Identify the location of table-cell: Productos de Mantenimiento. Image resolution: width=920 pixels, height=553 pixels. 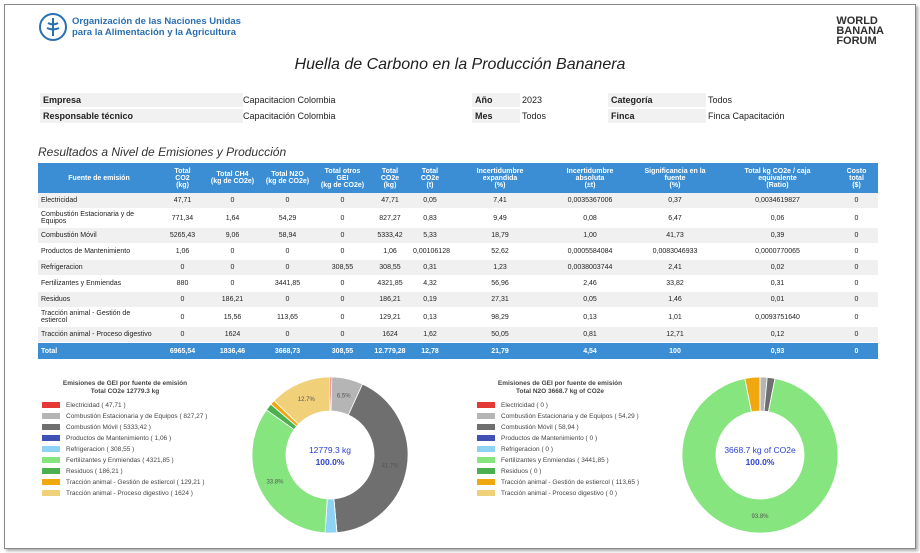
(99, 251).